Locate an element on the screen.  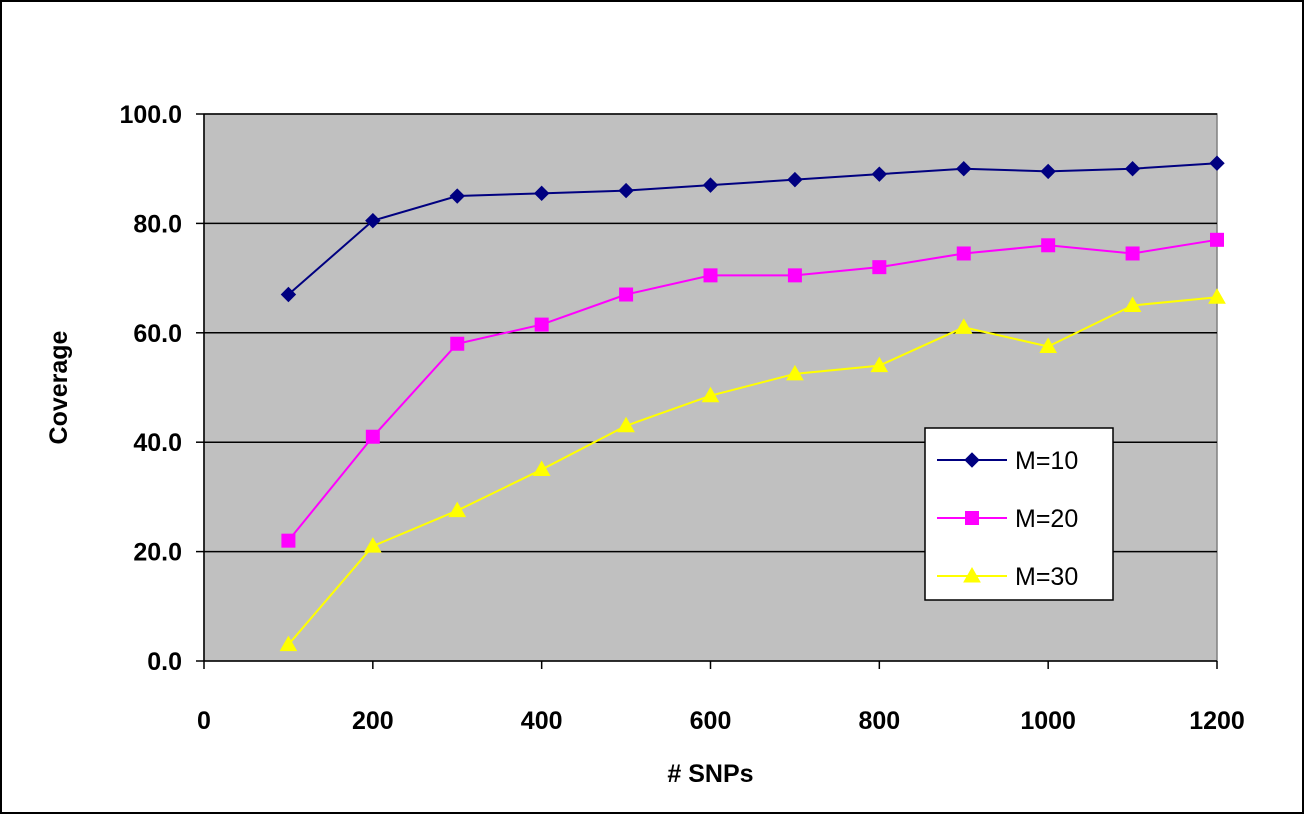
legend-box is located at coordinates (1019, 514).